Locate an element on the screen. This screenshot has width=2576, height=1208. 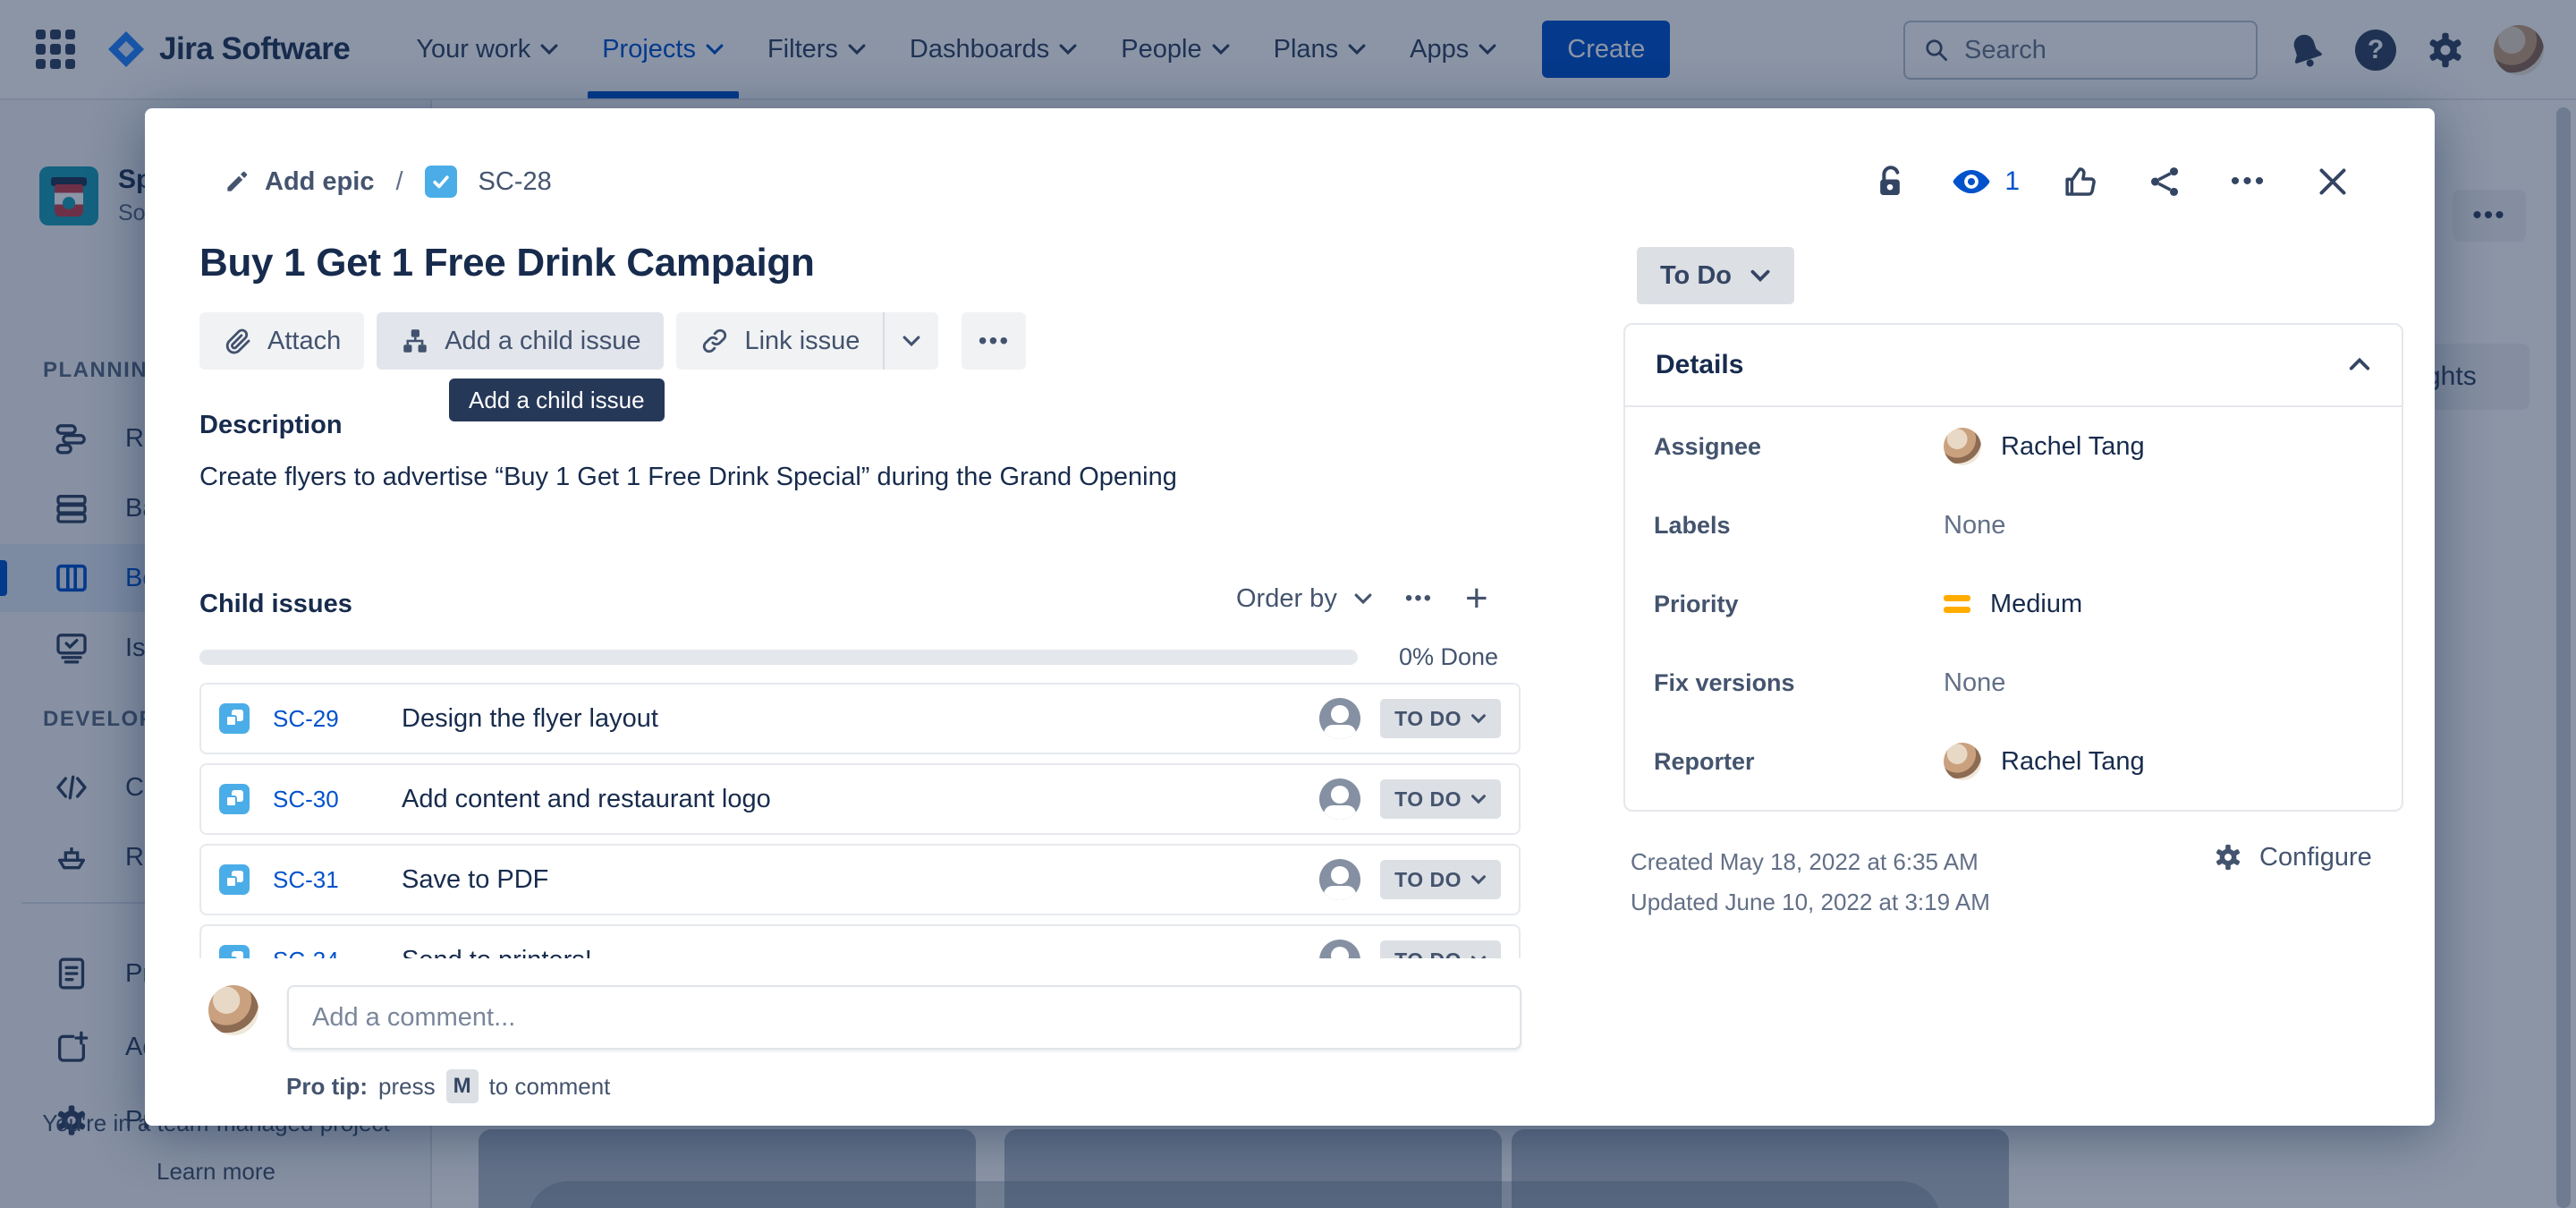
issue-key: SC-28 is located at coordinates (515, 181).